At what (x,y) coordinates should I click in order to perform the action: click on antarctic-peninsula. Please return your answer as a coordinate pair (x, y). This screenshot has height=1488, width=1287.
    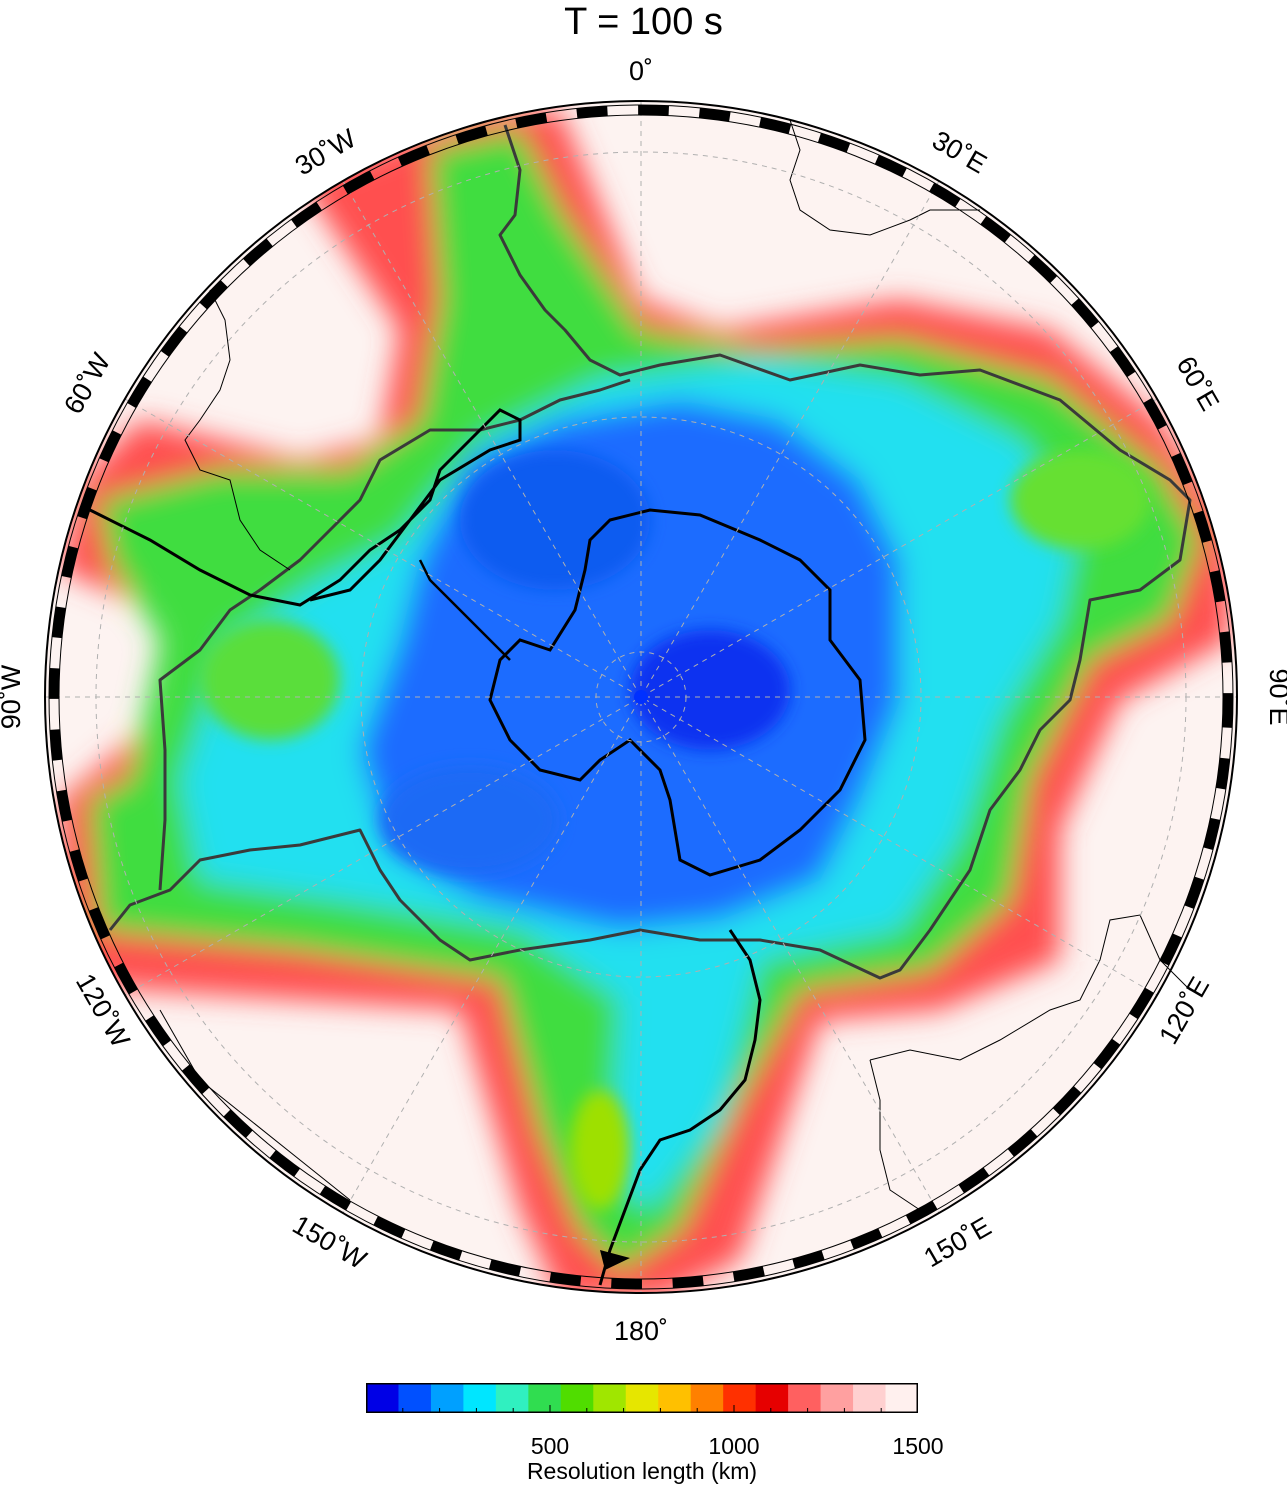
    Looking at the image, I should click on (464, 610).